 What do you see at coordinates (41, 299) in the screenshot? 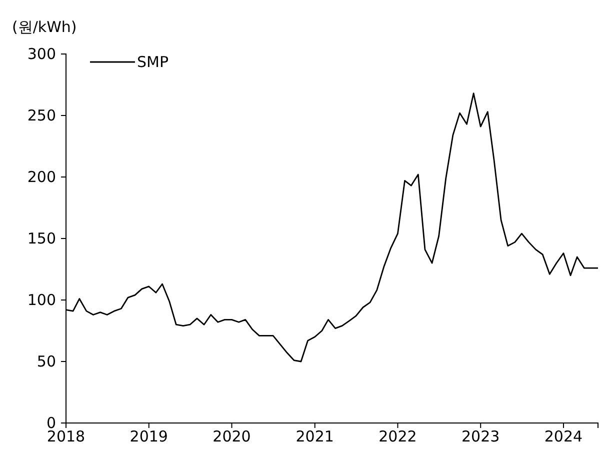
I see `y-tick-label: 100` at bounding box center [41, 299].